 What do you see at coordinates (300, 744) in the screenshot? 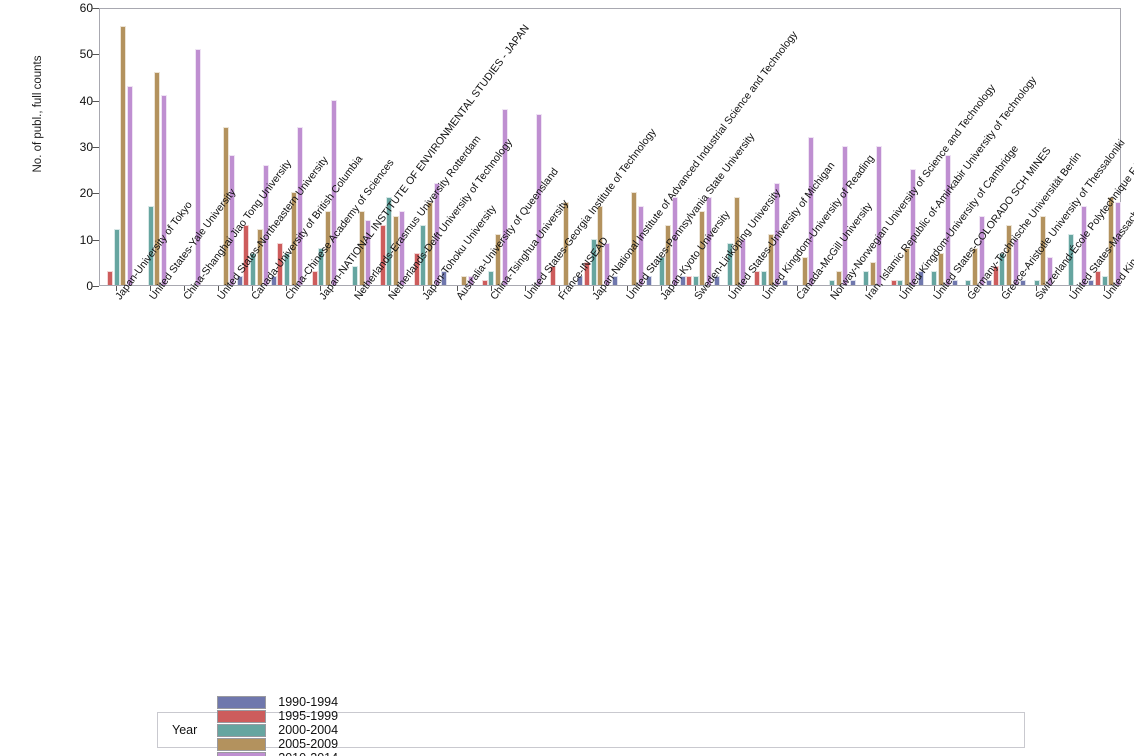
I see `legend-item: 2005-2009` at bounding box center [300, 744].